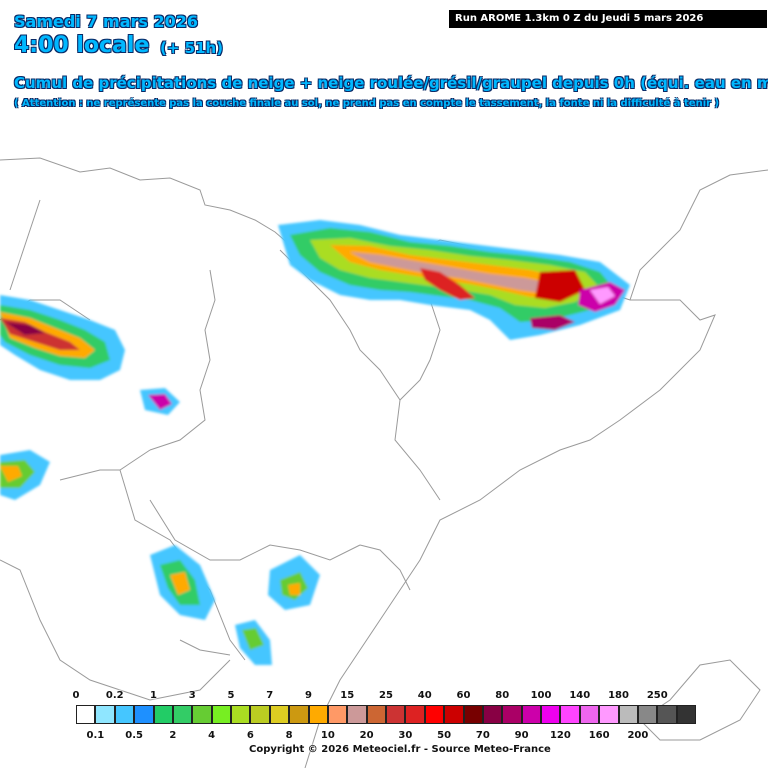 This screenshot has width=768, height=768. I want to click on legend-top-label: 3, so click(192, 695).